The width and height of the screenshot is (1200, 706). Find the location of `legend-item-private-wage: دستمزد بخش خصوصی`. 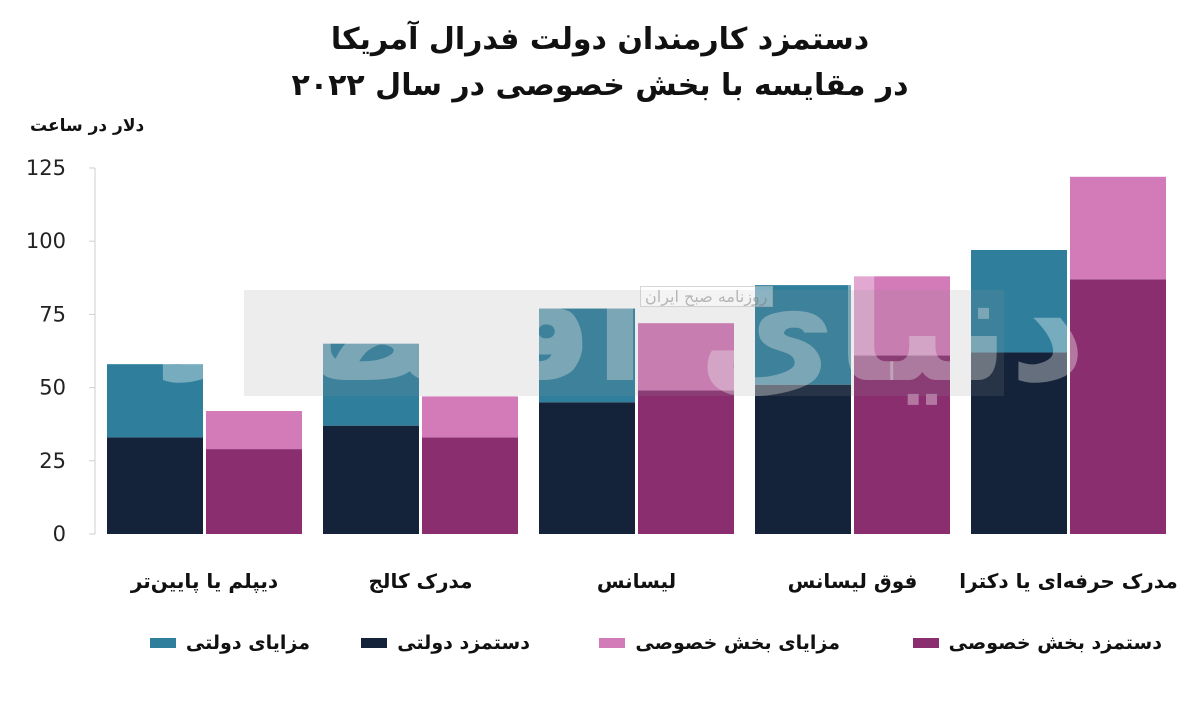

legend-item-private-wage: دستمزد بخش خصوصی is located at coordinates (1037, 643).